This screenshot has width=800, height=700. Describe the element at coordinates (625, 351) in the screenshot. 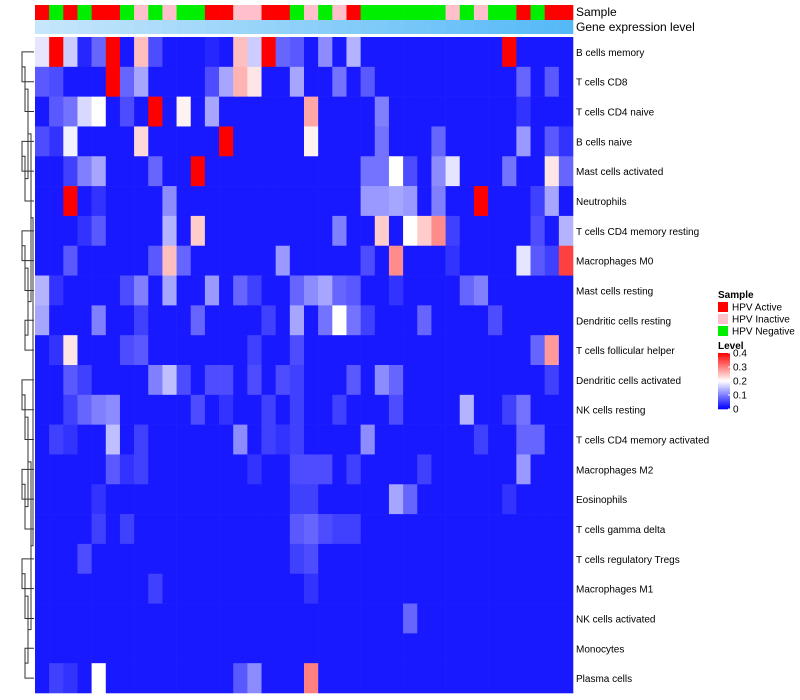

I see `row-label: T cells follicular helper` at that location.